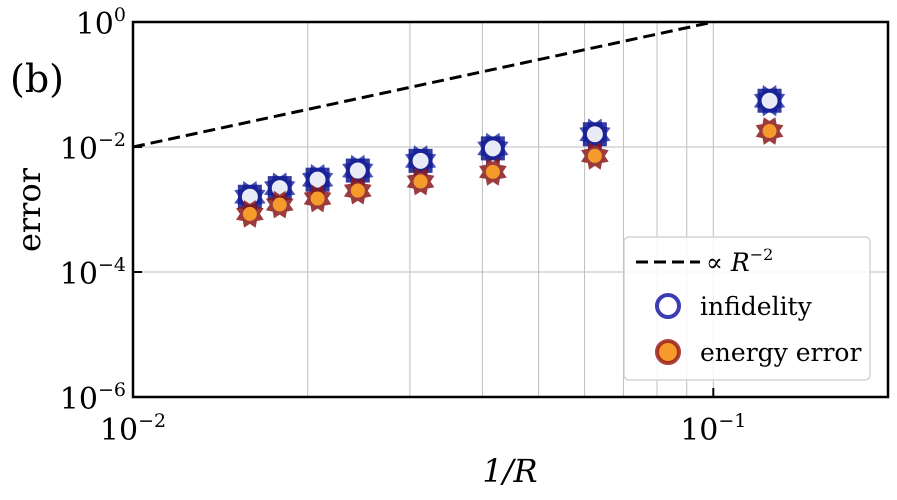  What do you see at coordinates (762, 254) in the screenshot?
I see `legend-reference-label-exp: −2` at bounding box center [762, 254].